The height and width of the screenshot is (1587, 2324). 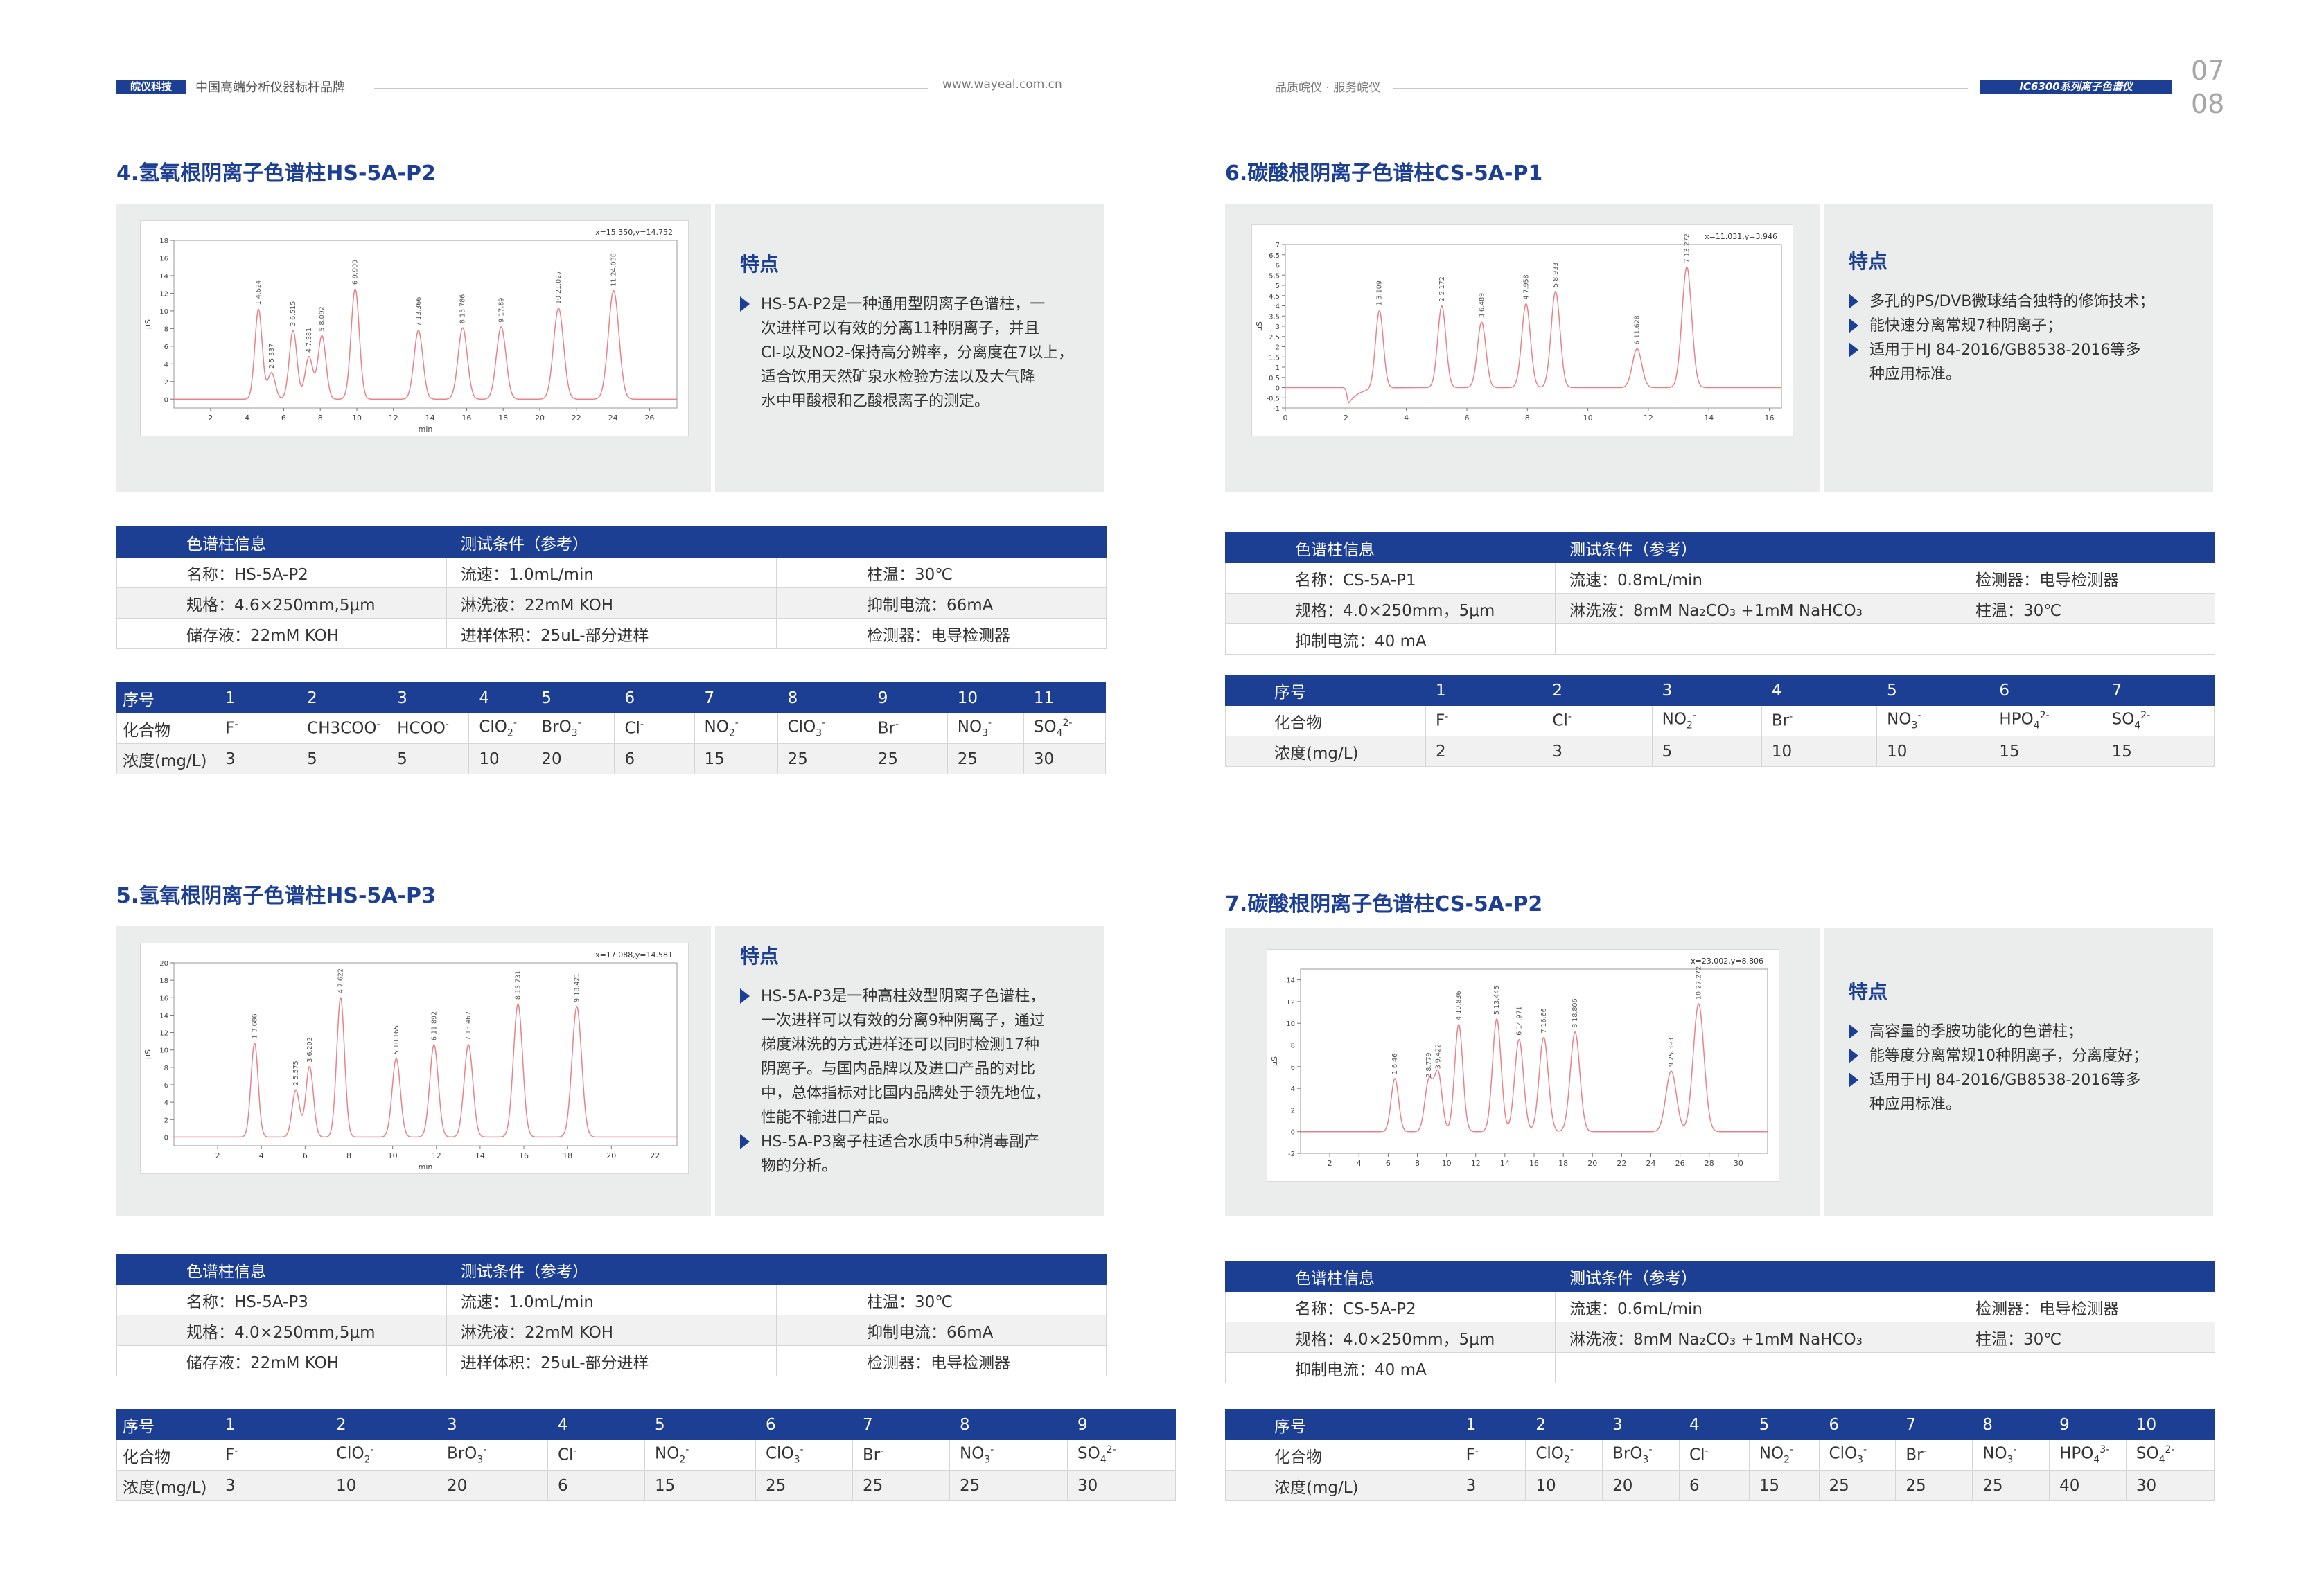 I want to click on table-cell: 名称：HS-5A-P2, so click(x=281, y=572).